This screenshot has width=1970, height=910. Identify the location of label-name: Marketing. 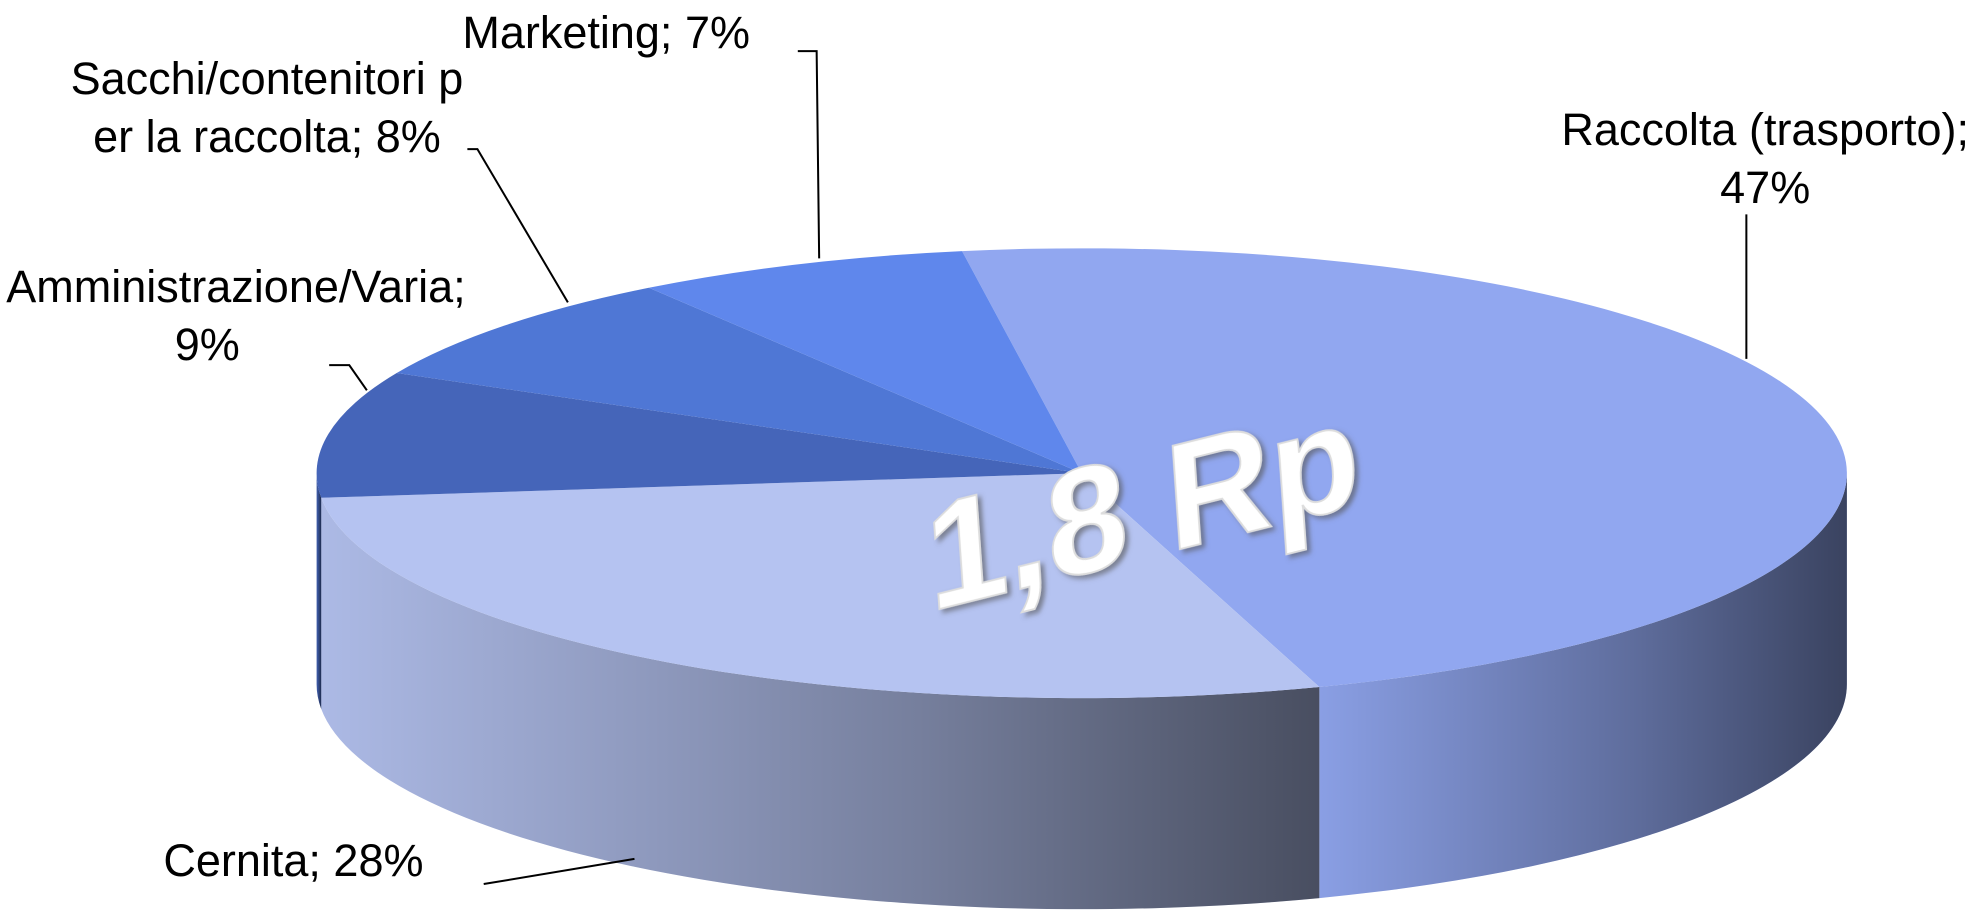
(561, 32).